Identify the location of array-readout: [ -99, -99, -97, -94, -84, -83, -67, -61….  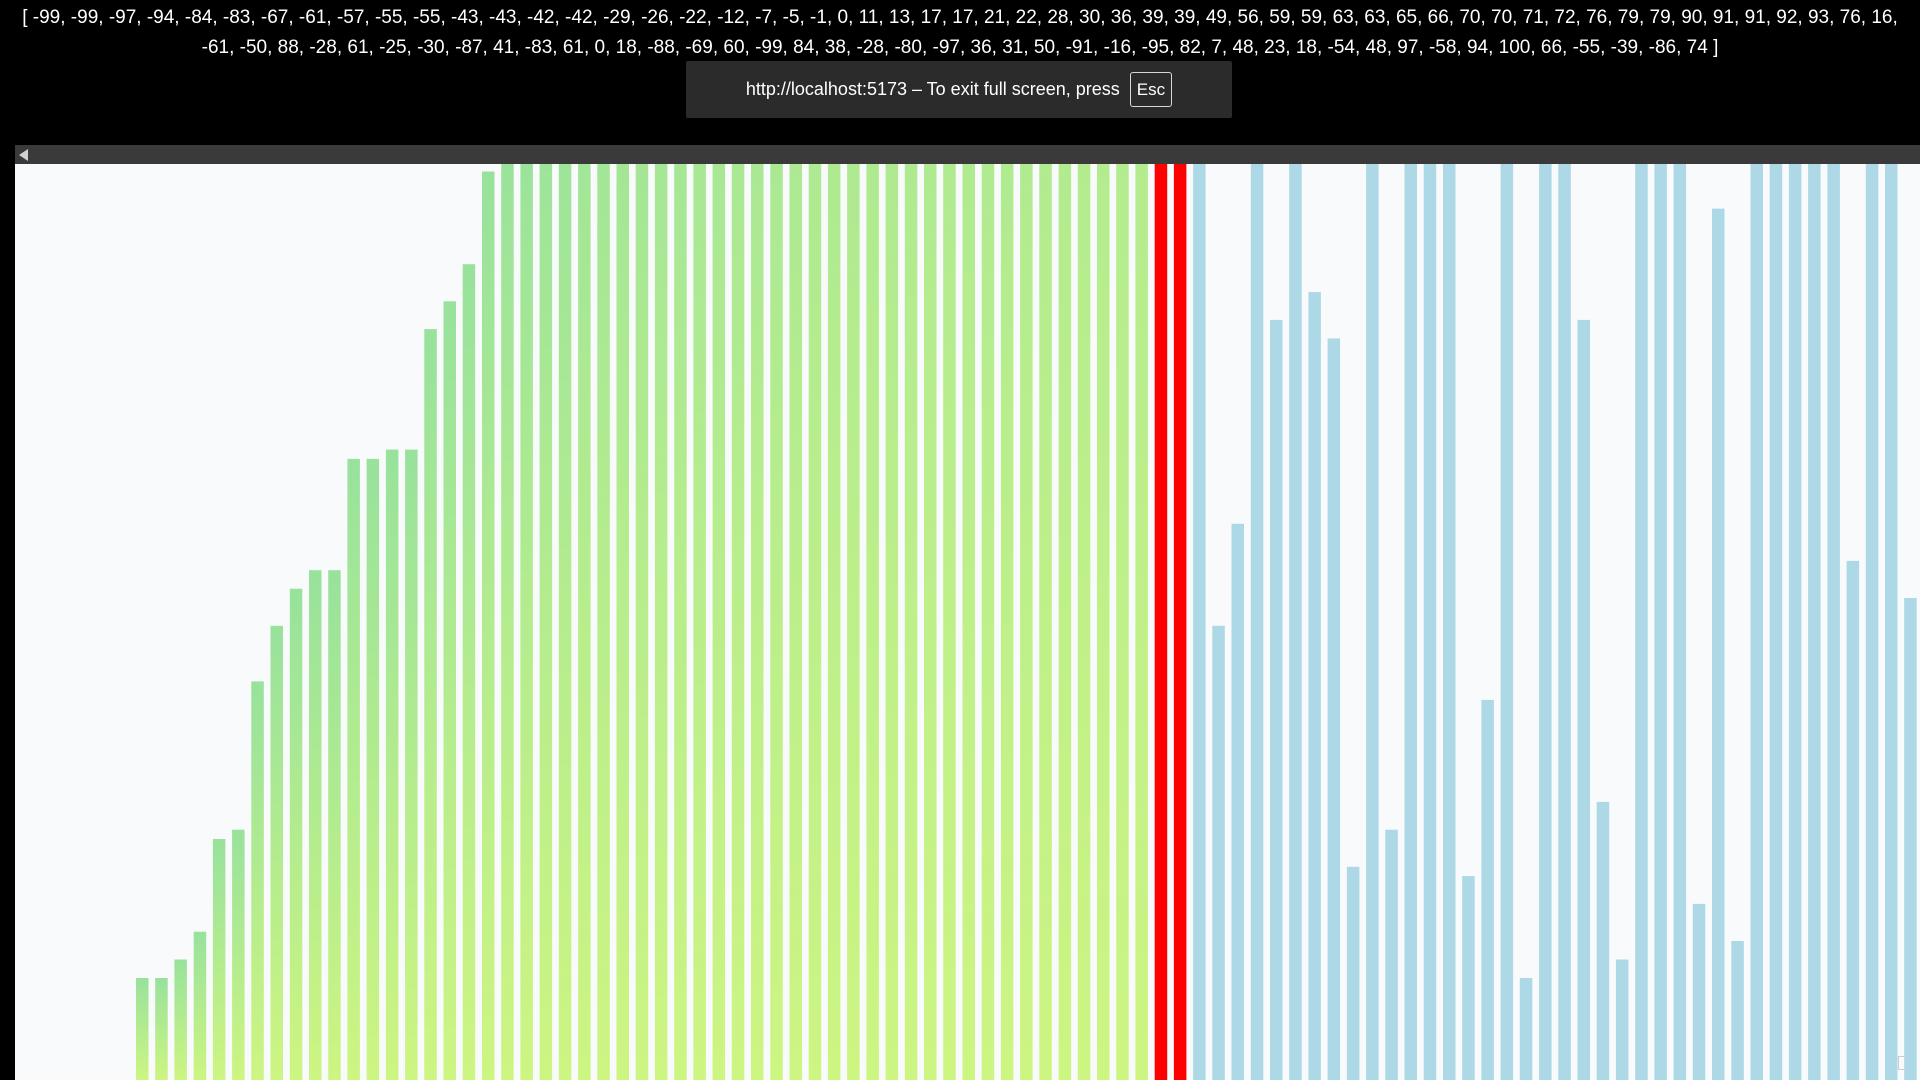
(960, 32).